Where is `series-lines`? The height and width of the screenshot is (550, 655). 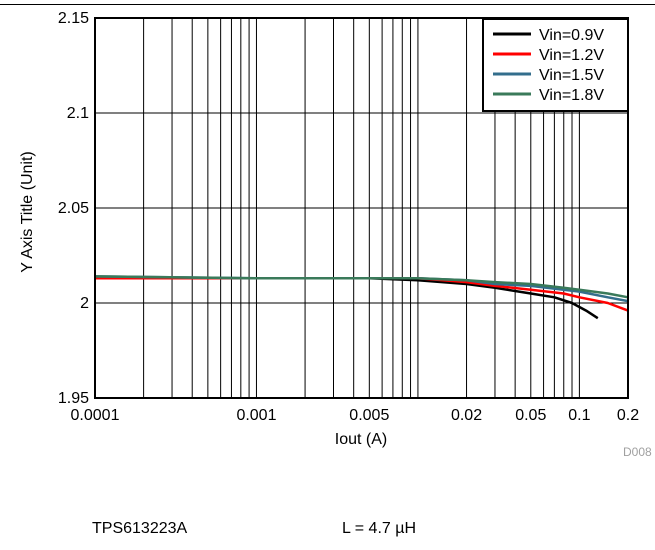 series-lines is located at coordinates (361, 297).